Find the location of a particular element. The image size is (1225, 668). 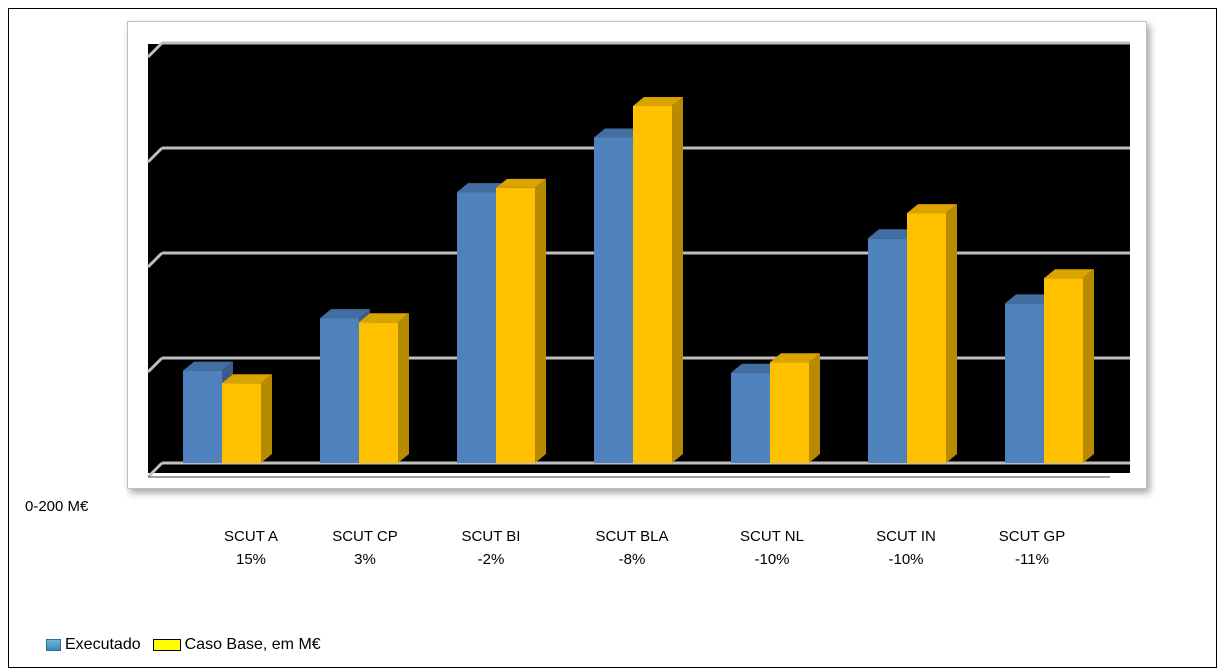

legend-swatch-executado is located at coordinates (53, 645).